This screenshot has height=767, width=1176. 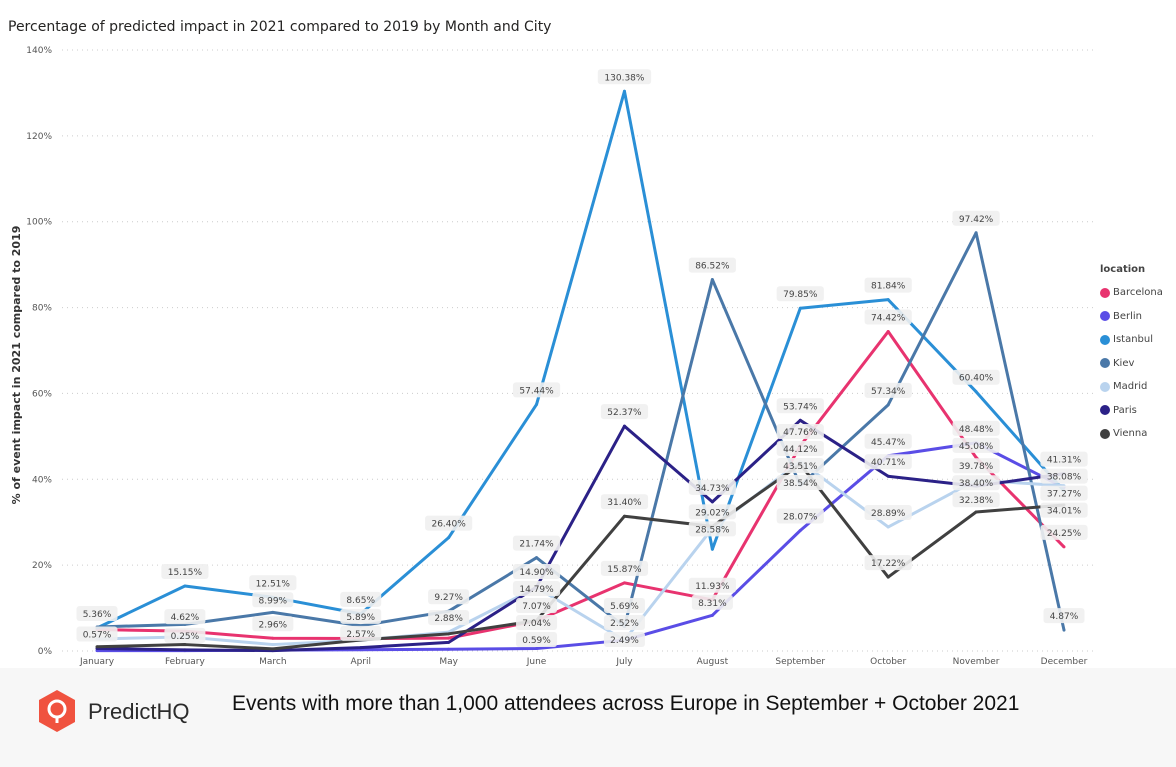 I want to click on data-label: 53.74%, so click(x=800, y=406).